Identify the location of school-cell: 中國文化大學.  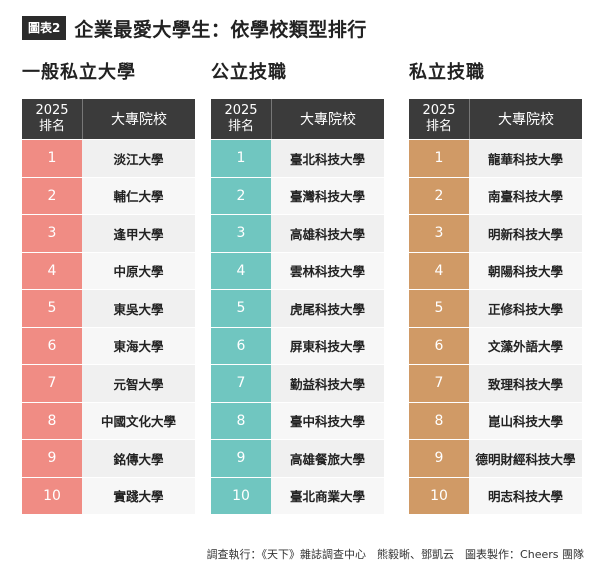
(138, 420).